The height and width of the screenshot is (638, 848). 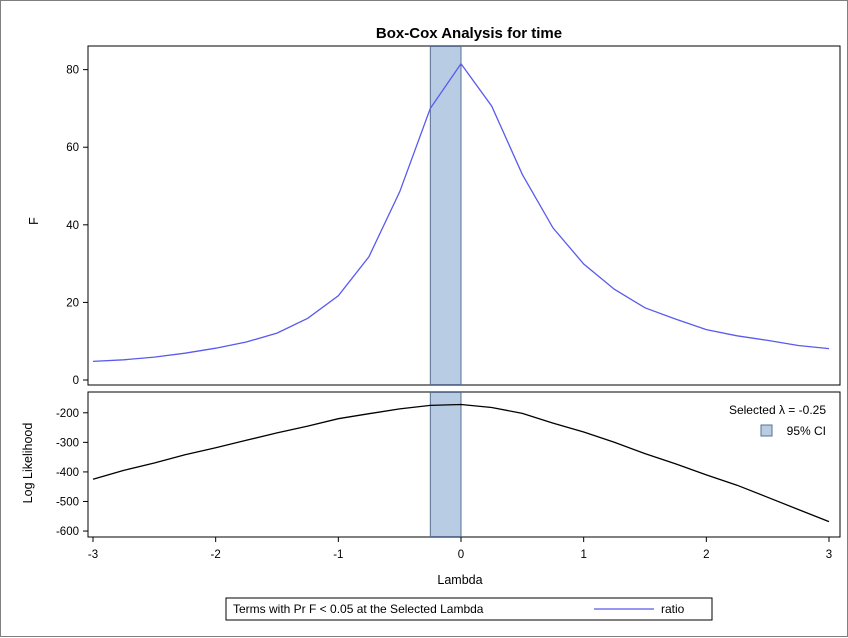 I want to click on x-axis-label: Lambda, so click(x=459, y=580).